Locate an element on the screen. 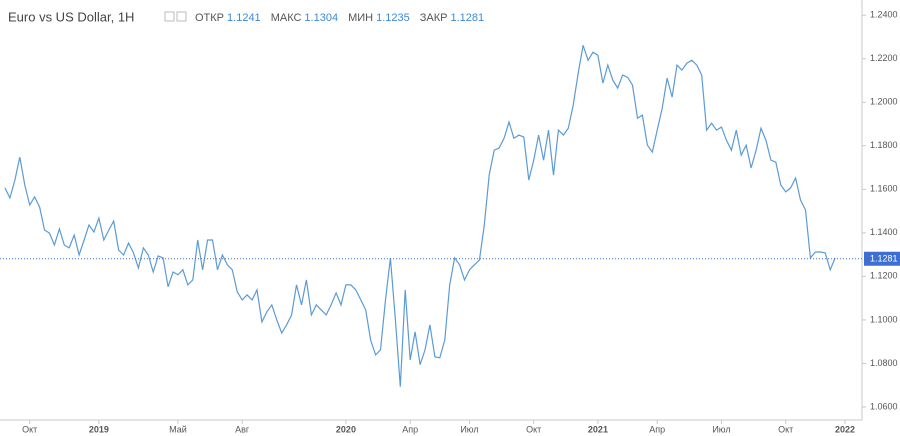  y-tick-label: 1.1000 is located at coordinates (884, 319).